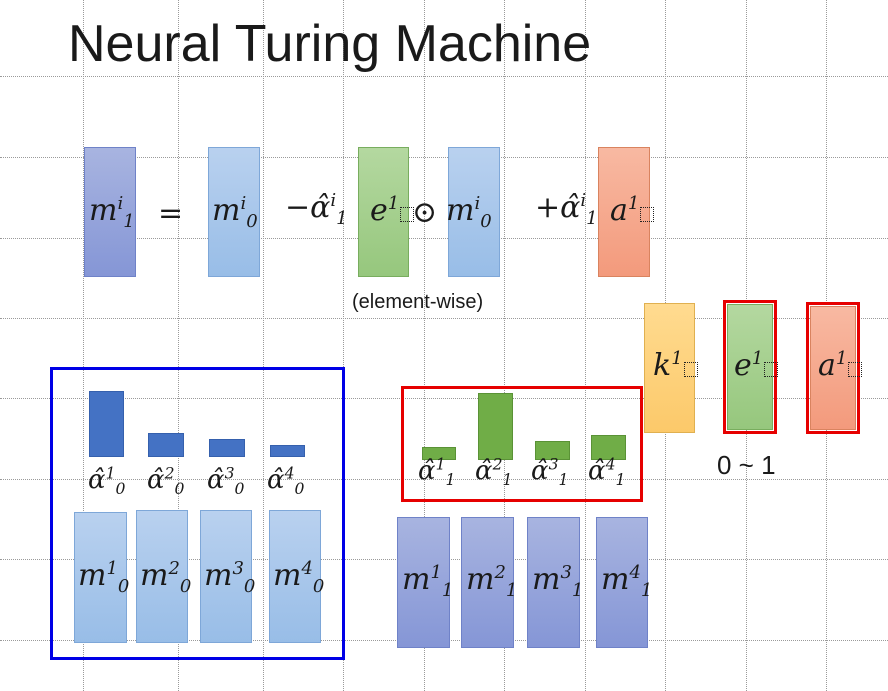 The width and height of the screenshot is (888, 691). Describe the element at coordinates (550, 472) in the screenshot. I see `alpha-label-new-3: α̂31` at that location.